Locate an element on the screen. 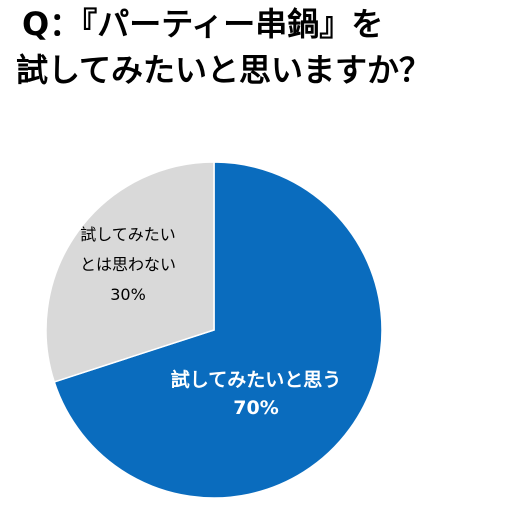 The height and width of the screenshot is (518, 507). slice-label-1-line-1: とは思わない is located at coordinates (128, 264).